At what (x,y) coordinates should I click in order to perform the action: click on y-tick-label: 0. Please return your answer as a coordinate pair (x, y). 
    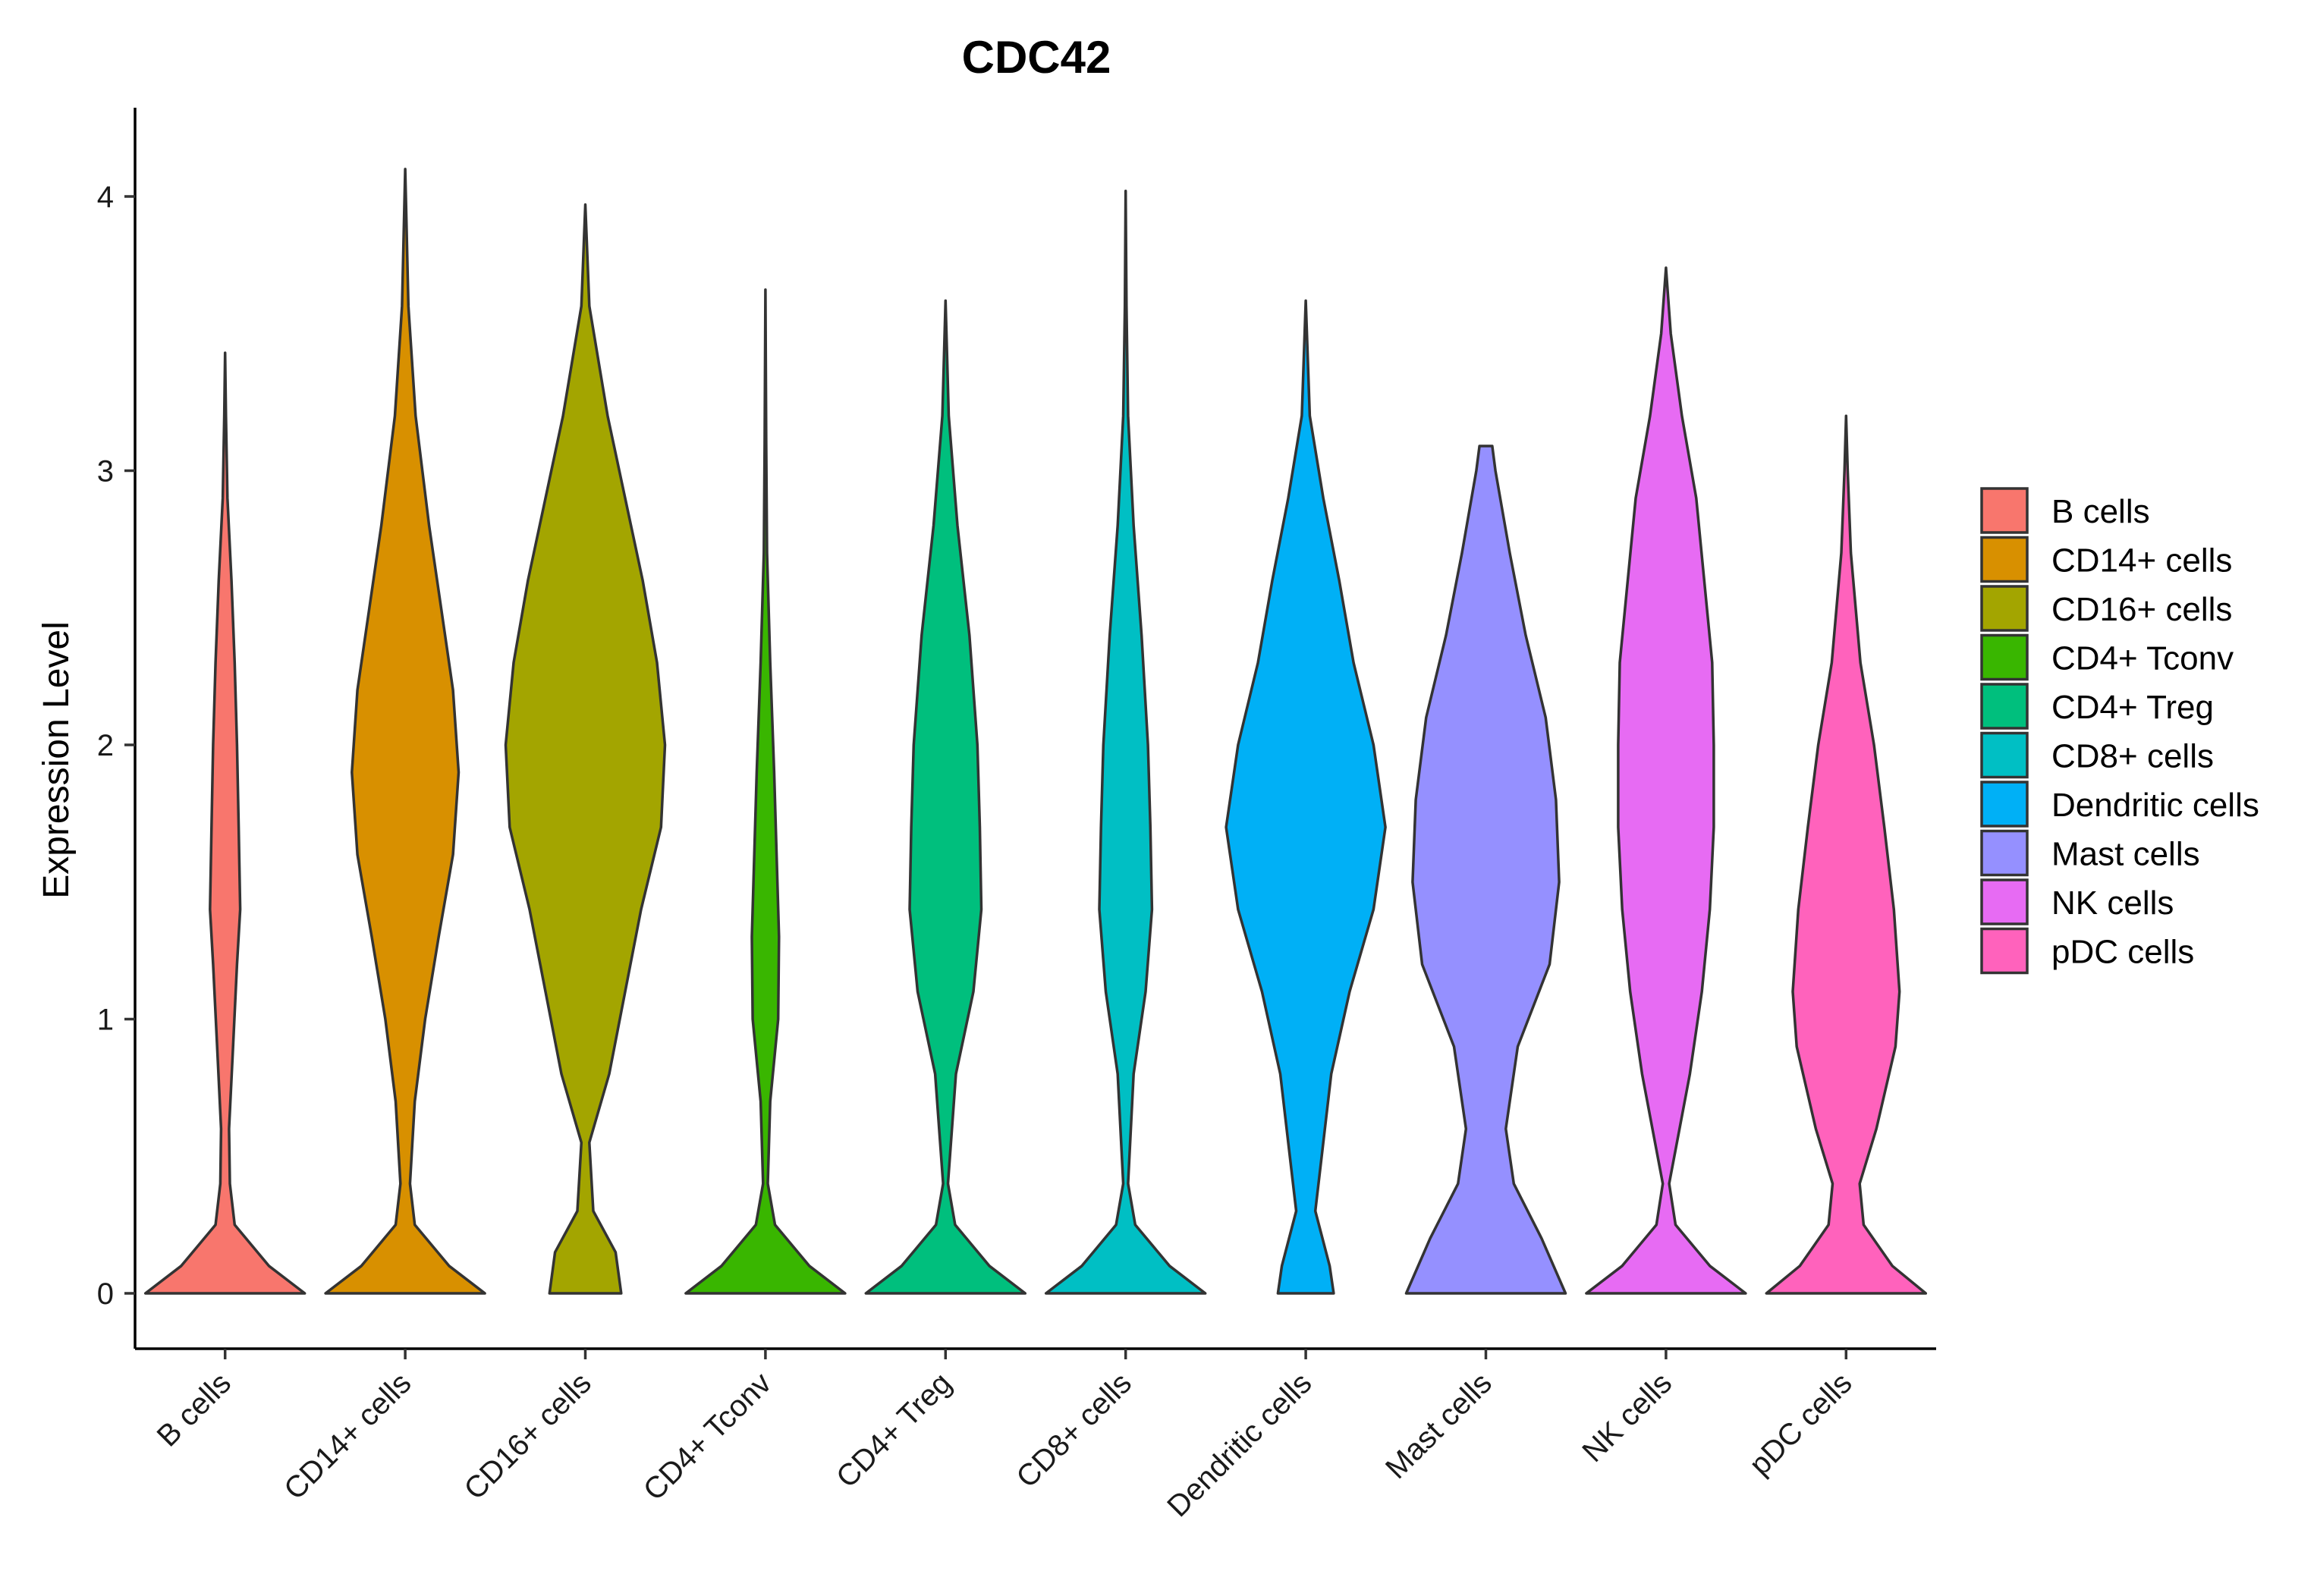
    Looking at the image, I should click on (105, 1294).